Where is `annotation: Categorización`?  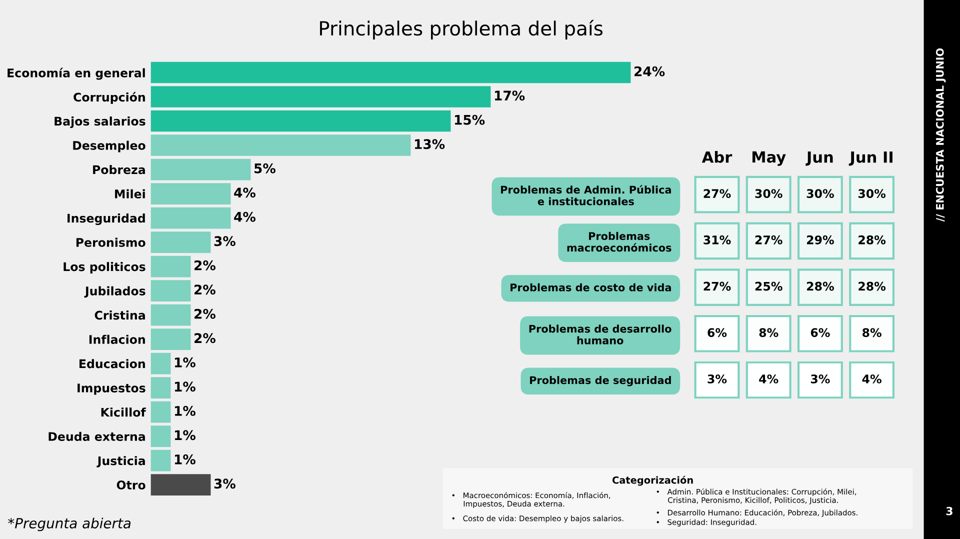 annotation: Categorización is located at coordinates (652, 481).